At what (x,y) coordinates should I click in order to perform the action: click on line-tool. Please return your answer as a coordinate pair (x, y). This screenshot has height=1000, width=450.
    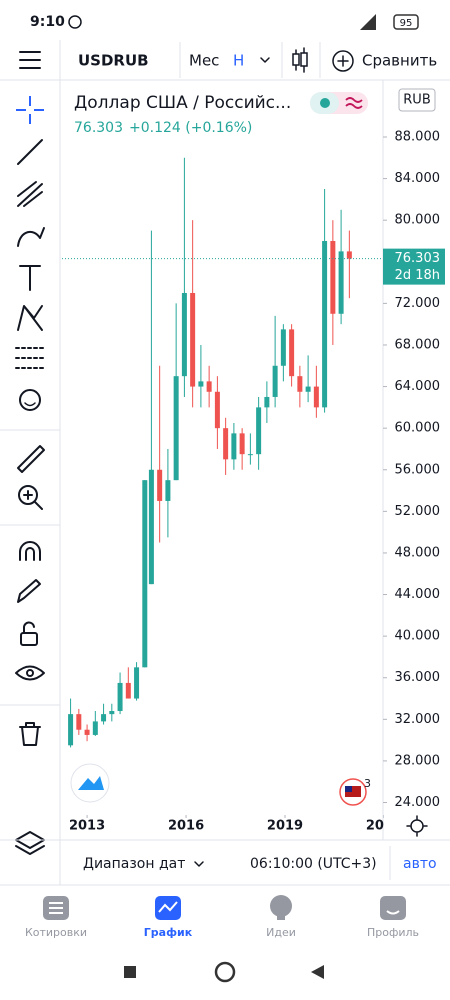
    Looking at the image, I should click on (30, 152).